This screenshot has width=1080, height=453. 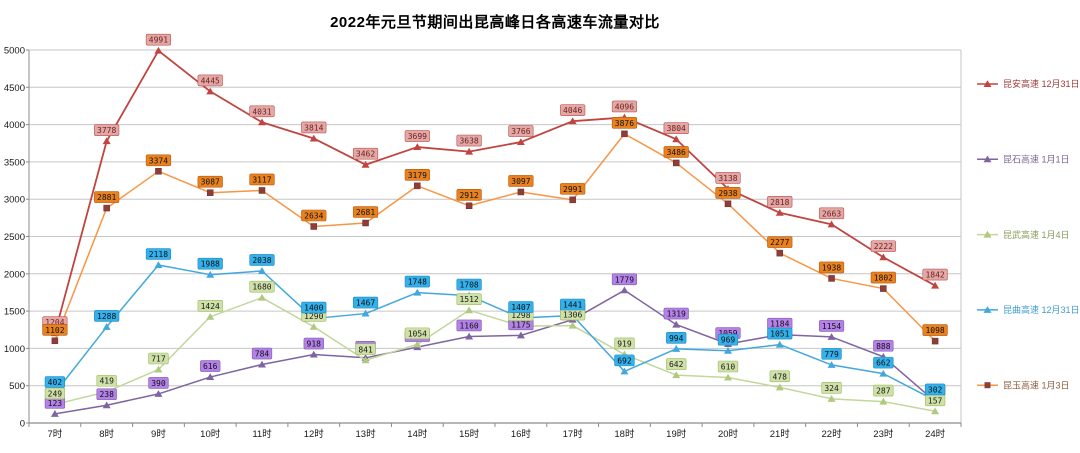 I want to click on data-point-label: 2681, so click(x=365, y=212).